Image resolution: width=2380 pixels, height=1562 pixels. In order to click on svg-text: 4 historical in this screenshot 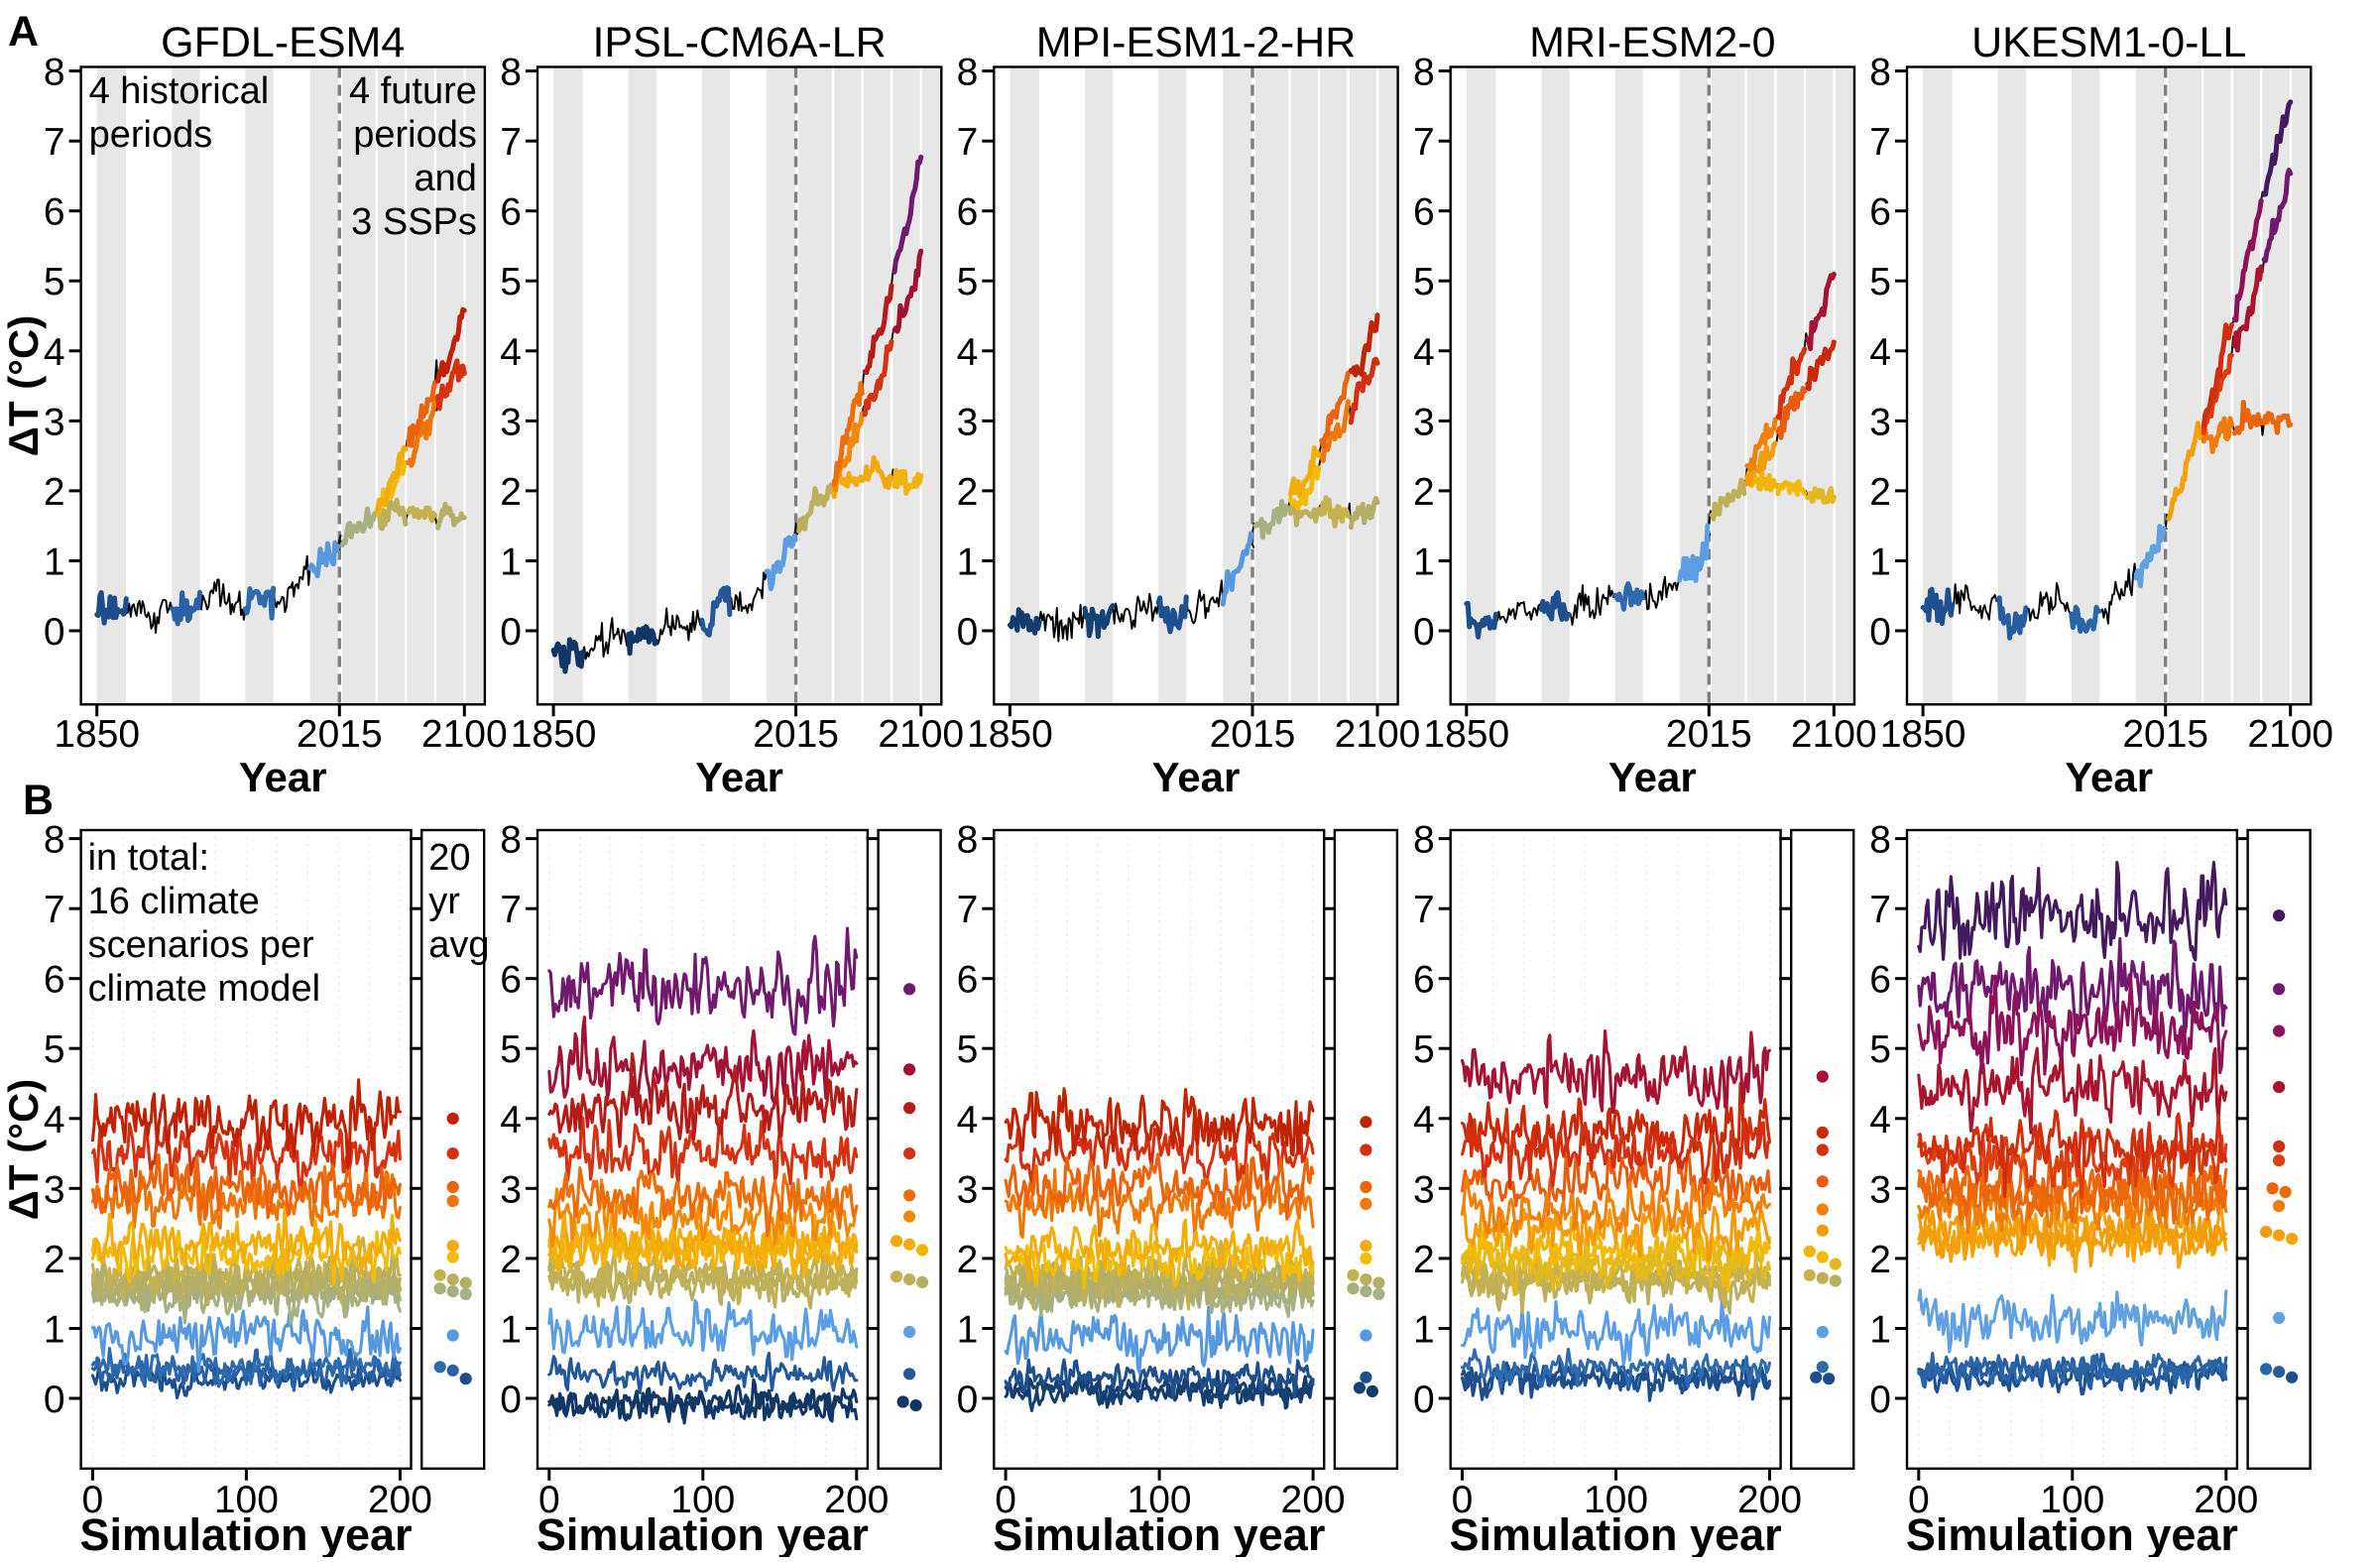, I will do `click(179, 91)`.